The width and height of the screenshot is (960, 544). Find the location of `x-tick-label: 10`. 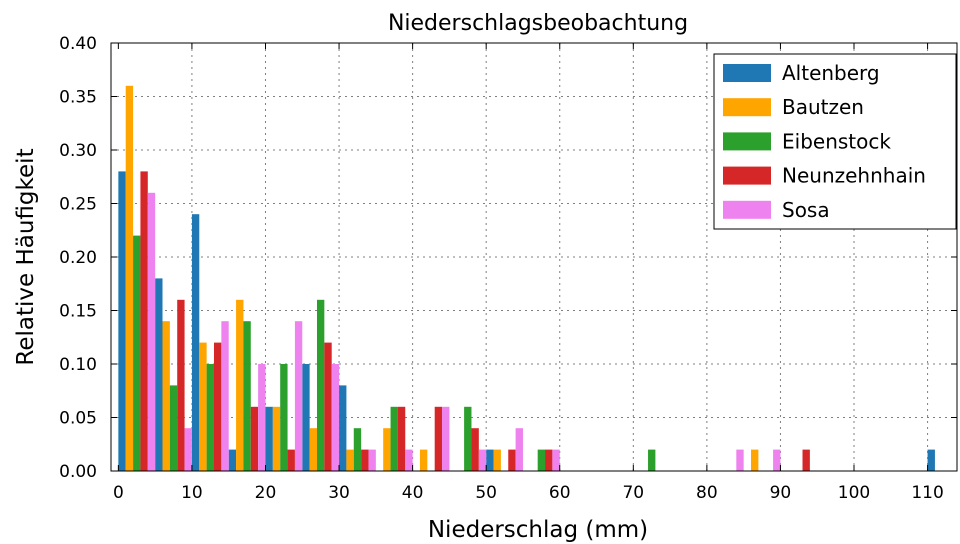

x-tick-label: 10 is located at coordinates (192, 493).